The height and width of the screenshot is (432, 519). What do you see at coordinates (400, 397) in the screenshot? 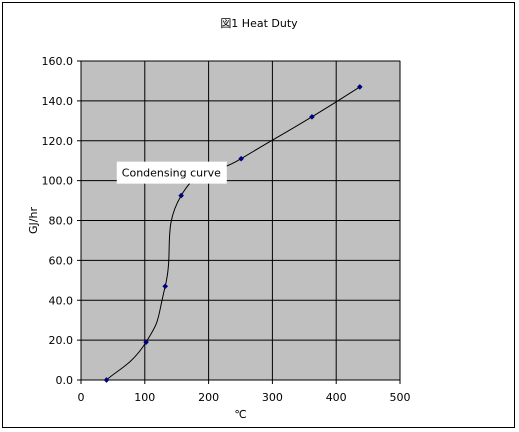
I see `x-tick-label: 500` at bounding box center [400, 397].